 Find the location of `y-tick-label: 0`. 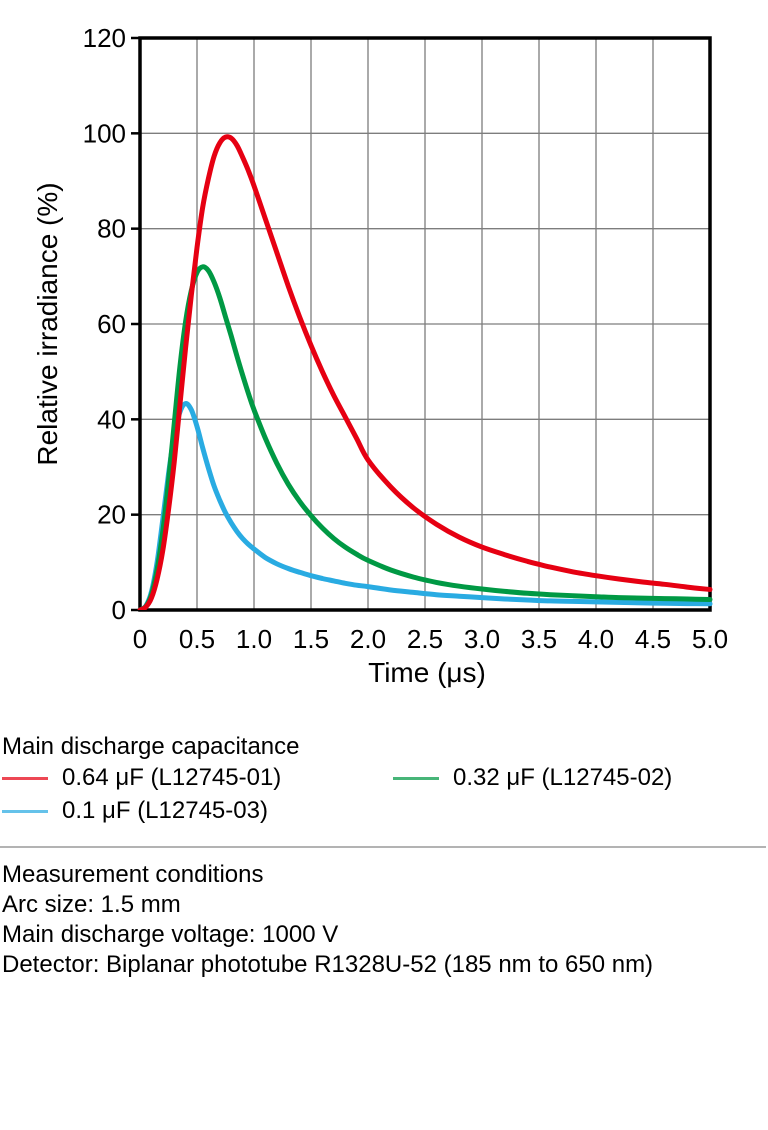

y-tick-label: 0 is located at coordinates (119, 610).